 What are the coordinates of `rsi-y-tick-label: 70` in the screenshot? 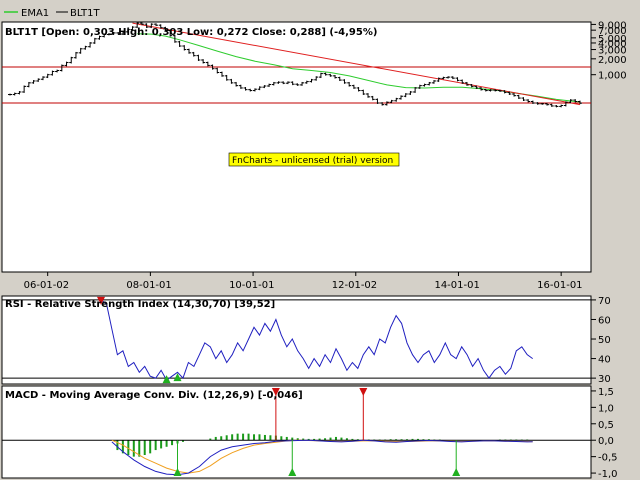 It's located at (604, 301).